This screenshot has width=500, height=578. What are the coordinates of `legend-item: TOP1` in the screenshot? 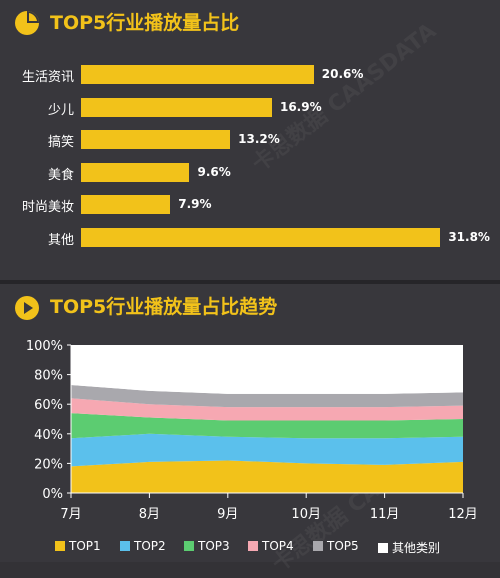 It's located at (78, 546).